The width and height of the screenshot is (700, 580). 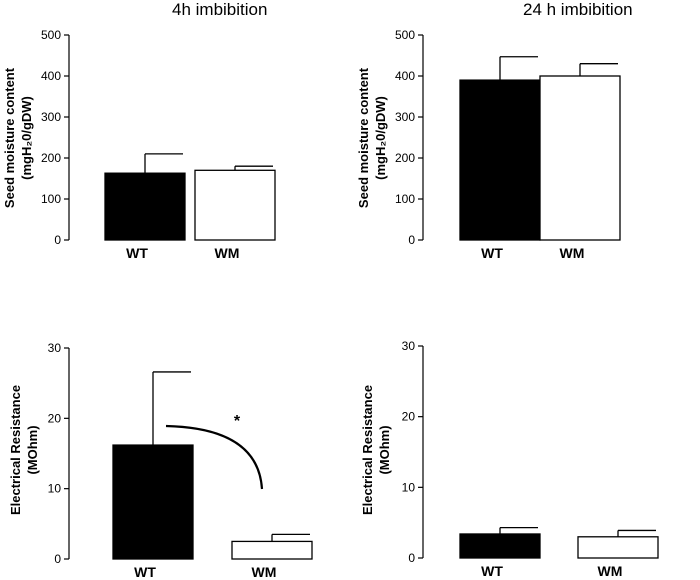 I want to click on significance-marker: *, so click(x=237, y=421).